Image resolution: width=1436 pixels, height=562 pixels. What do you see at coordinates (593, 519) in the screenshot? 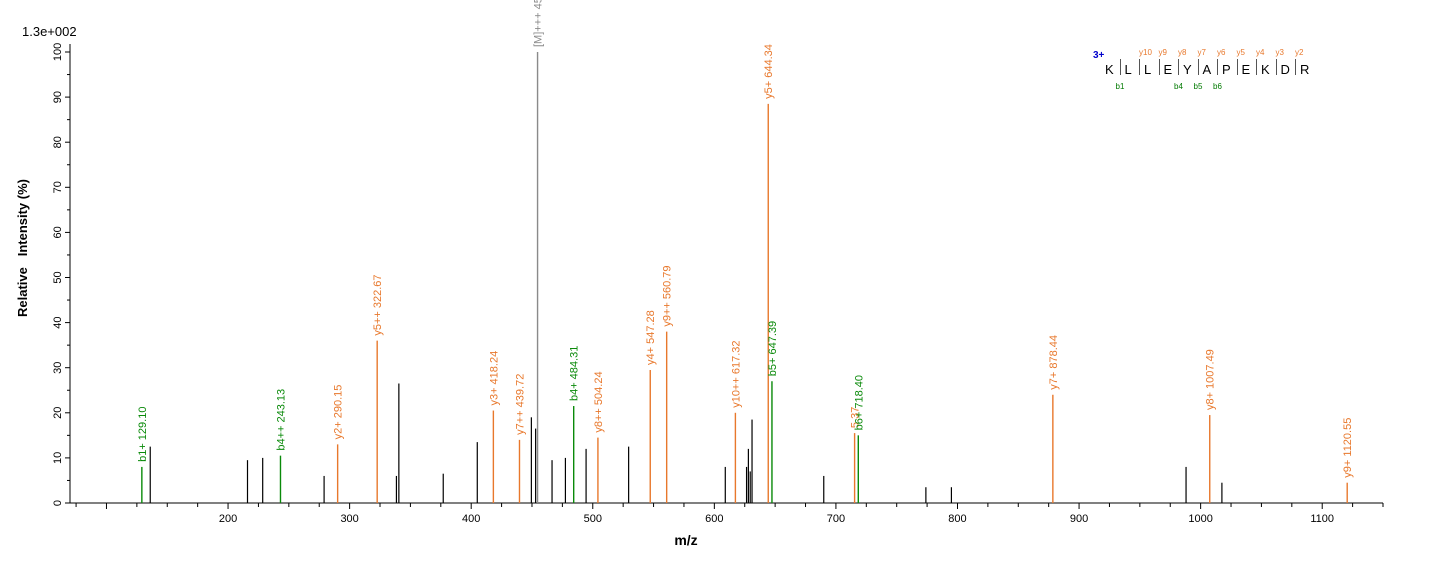
I see `x-tick-label: 500` at bounding box center [593, 519].